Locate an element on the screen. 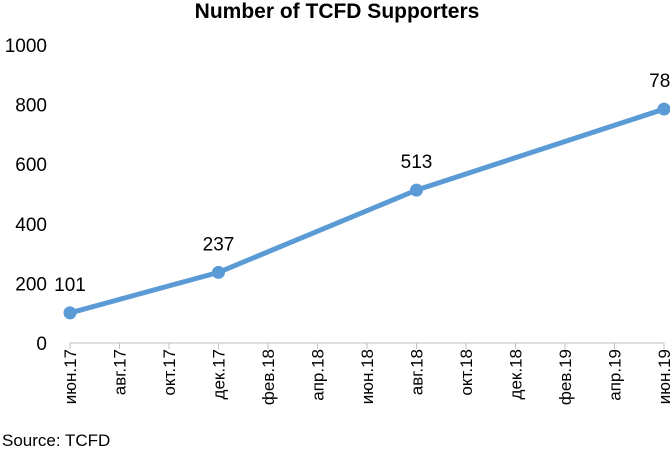 This screenshot has width=670, height=452. x-tick-label: июн.17 is located at coordinates (70, 376).